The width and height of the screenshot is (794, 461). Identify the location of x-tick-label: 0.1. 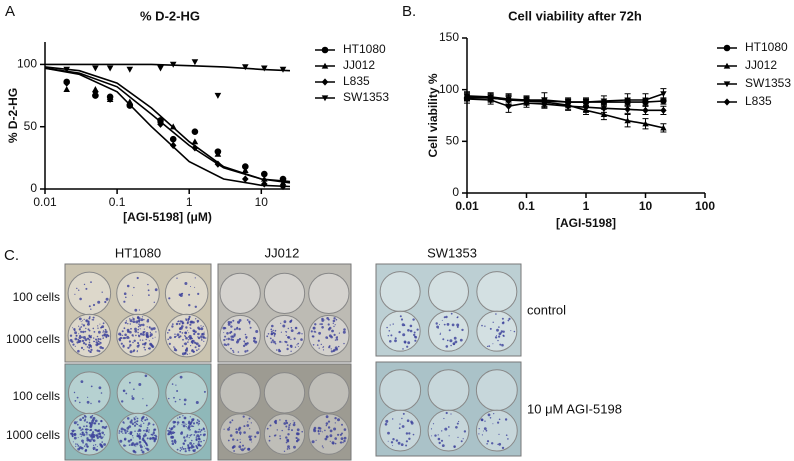
(117, 202).